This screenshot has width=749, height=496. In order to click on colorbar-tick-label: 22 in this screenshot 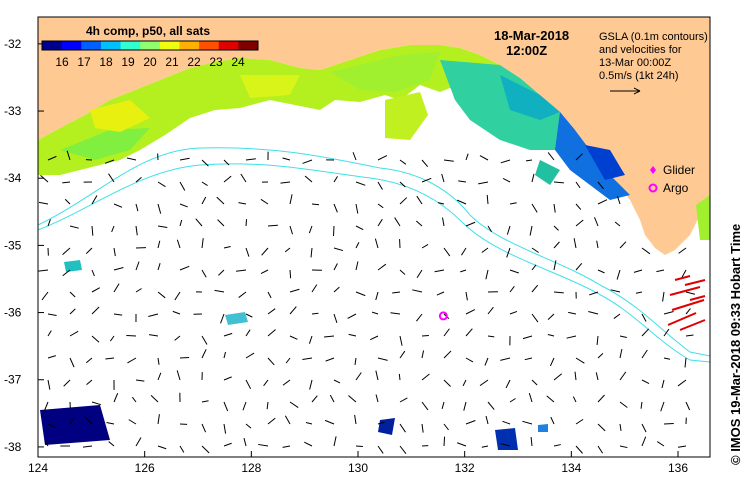, I will do `click(194, 62)`.